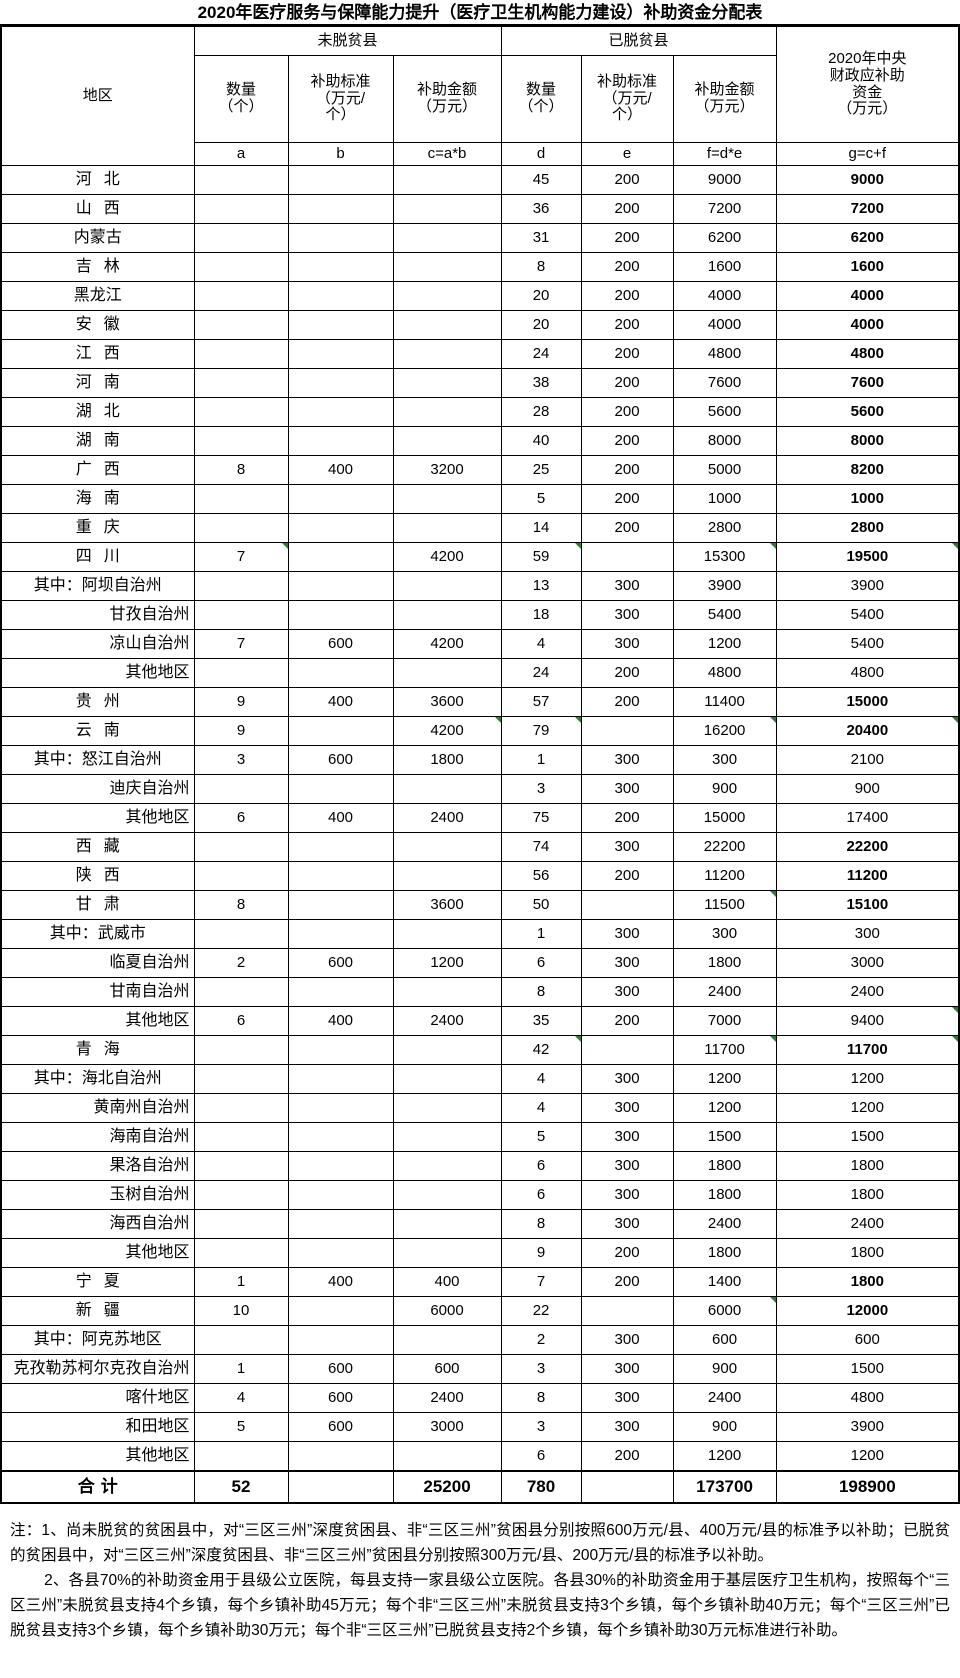 This screenshot has height=1678, width=960. Describe the element at coordinates (340, 1487) in the screenshot. I see `total-b` at that location.